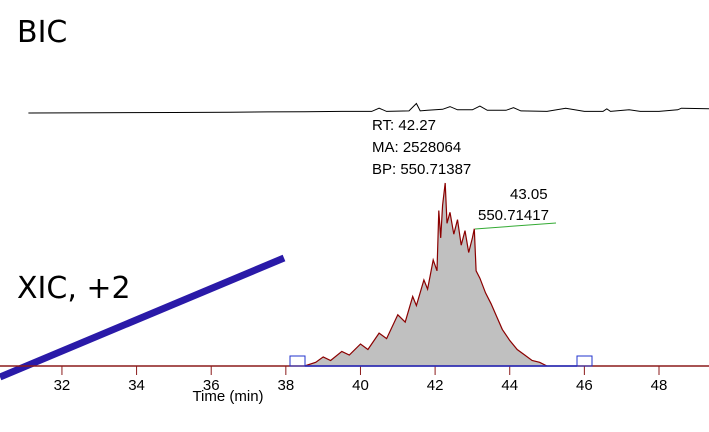 The height and width of the screenshot is (432, 709). I want to click on leader-line, so click(515, 226).